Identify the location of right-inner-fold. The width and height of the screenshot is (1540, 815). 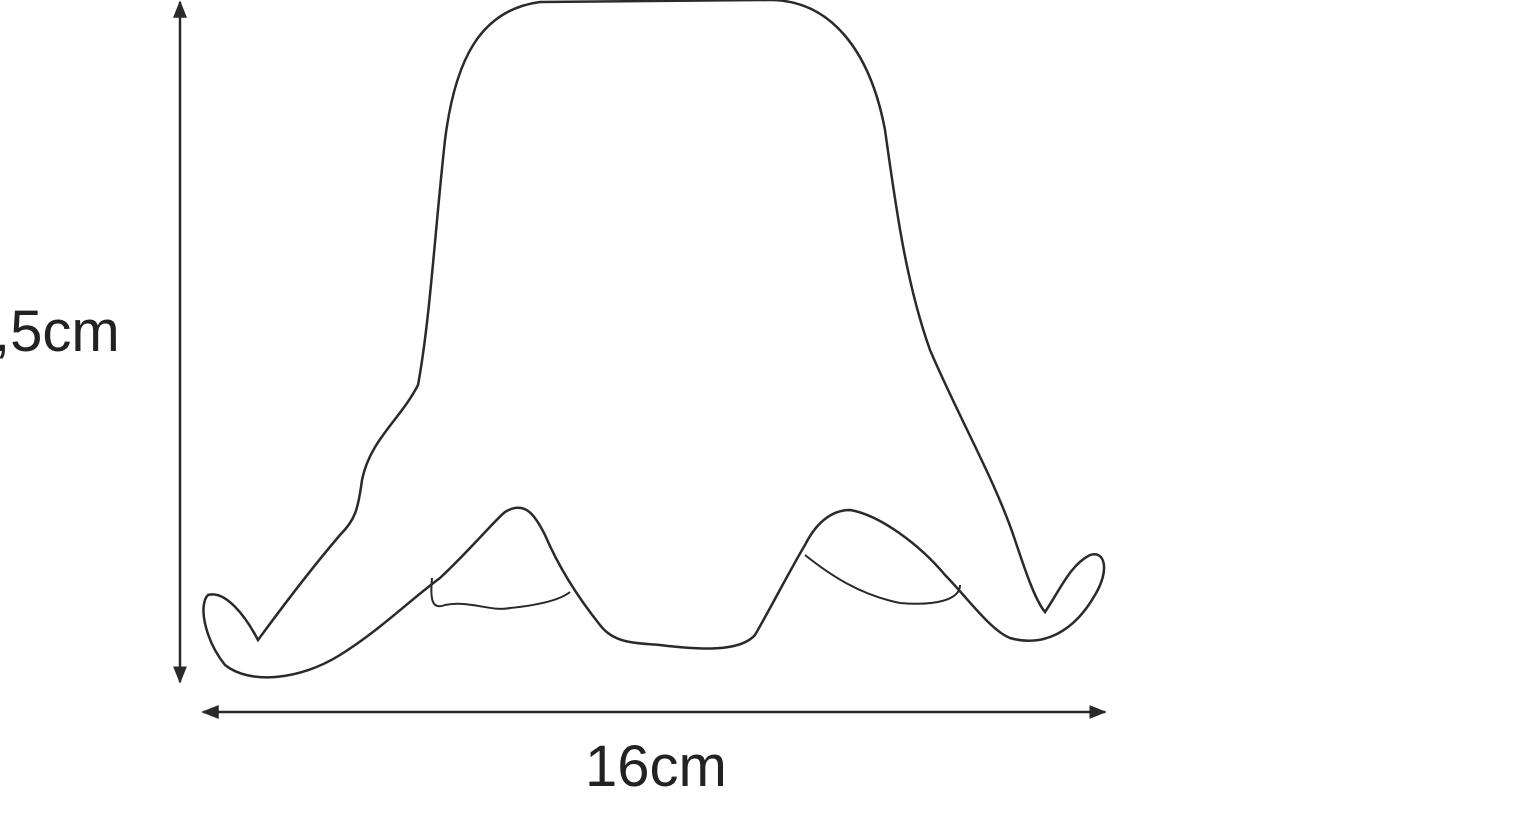
(882, 579).